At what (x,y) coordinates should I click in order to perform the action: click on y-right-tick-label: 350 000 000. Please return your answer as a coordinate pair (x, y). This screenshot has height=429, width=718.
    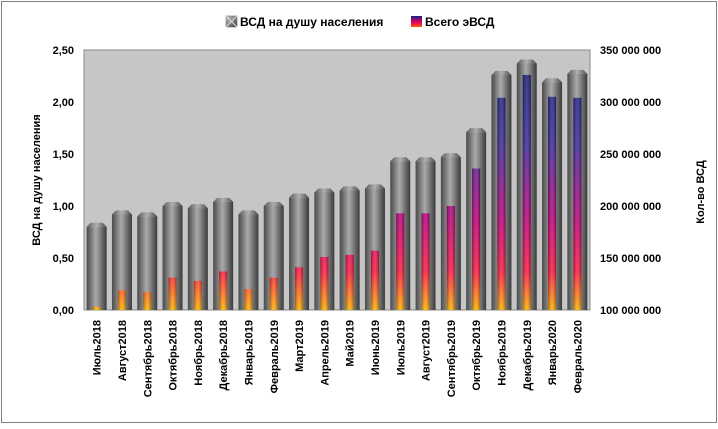
    Looking at the image, I should click on (630, 51).